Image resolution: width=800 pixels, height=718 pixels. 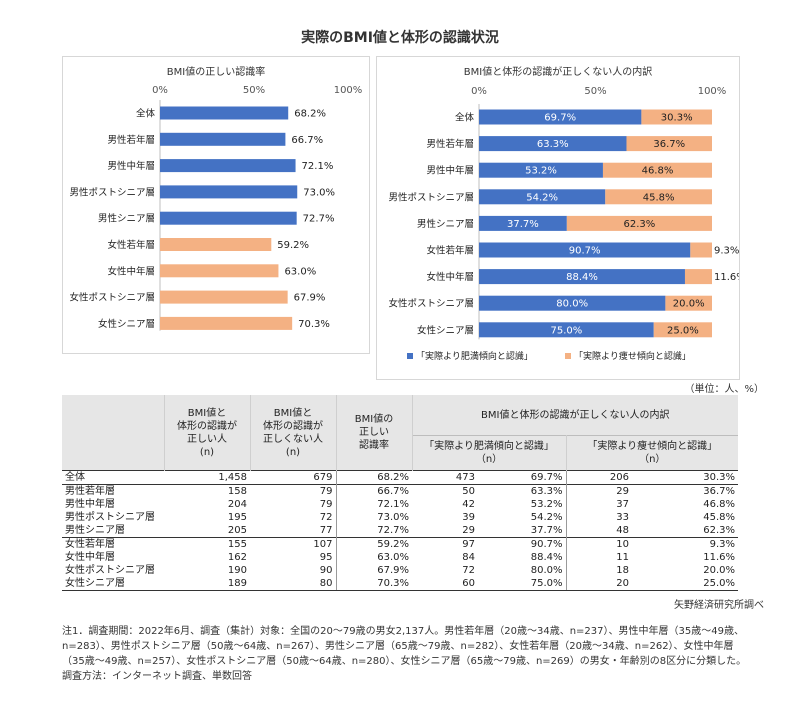 What do you see at coordinates (207, 544) in the screenshot?
I see `correct-count: 155` at bounding box center [207, 544].